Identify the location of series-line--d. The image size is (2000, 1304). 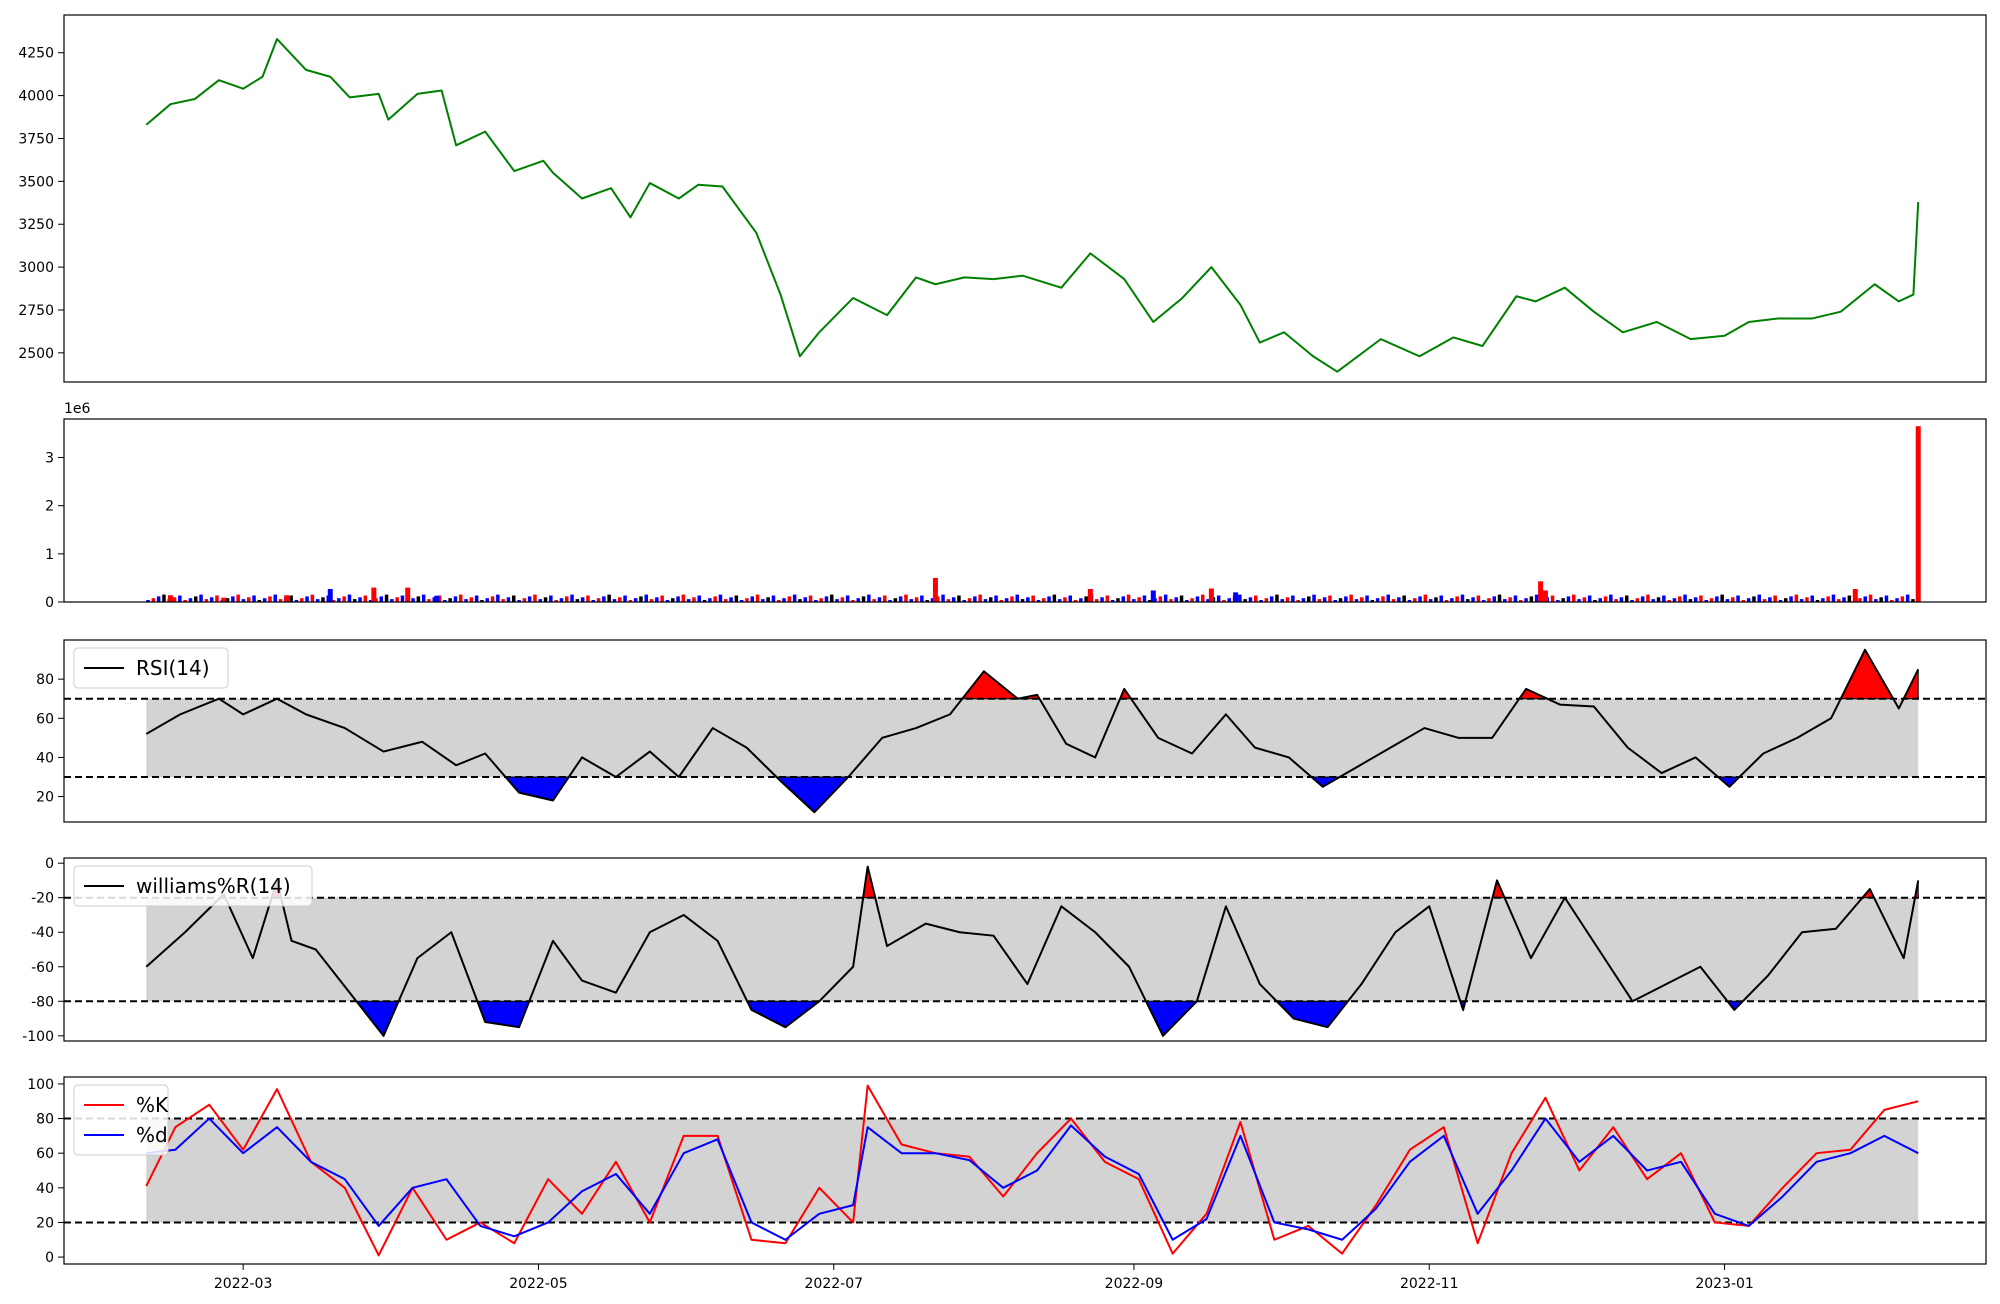
(1032, 1179).